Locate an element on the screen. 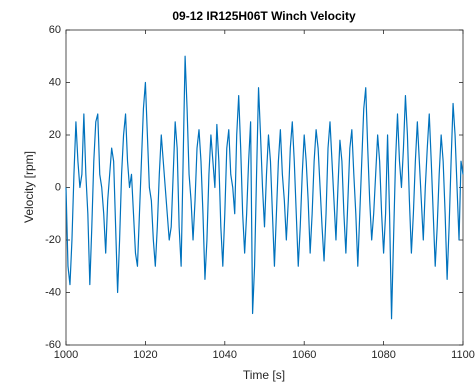  y-tick-label: 0 is located at coordinates (58, 187).